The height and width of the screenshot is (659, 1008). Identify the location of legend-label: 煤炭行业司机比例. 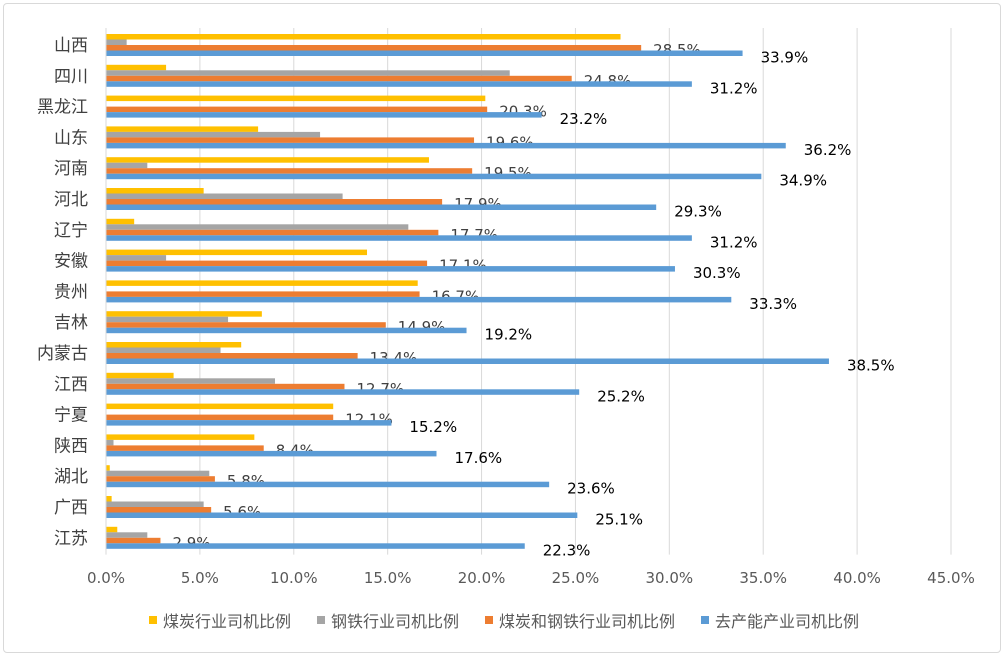
(226, 621).